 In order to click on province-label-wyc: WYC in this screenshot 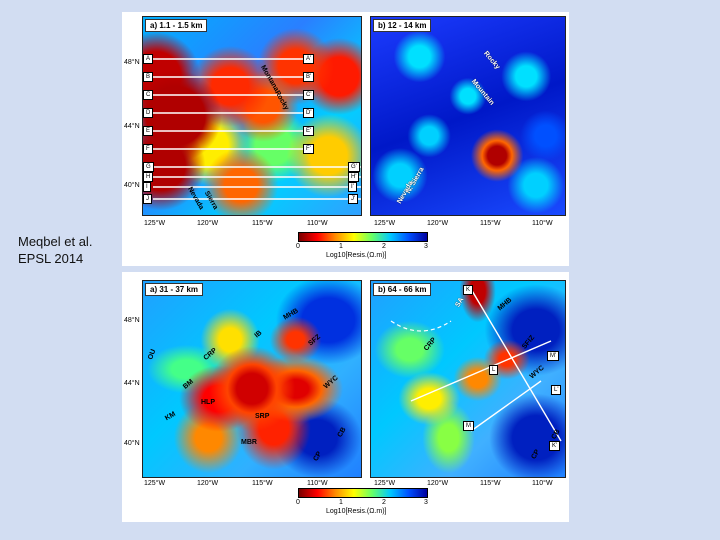, I will do `click(331, 382)`.